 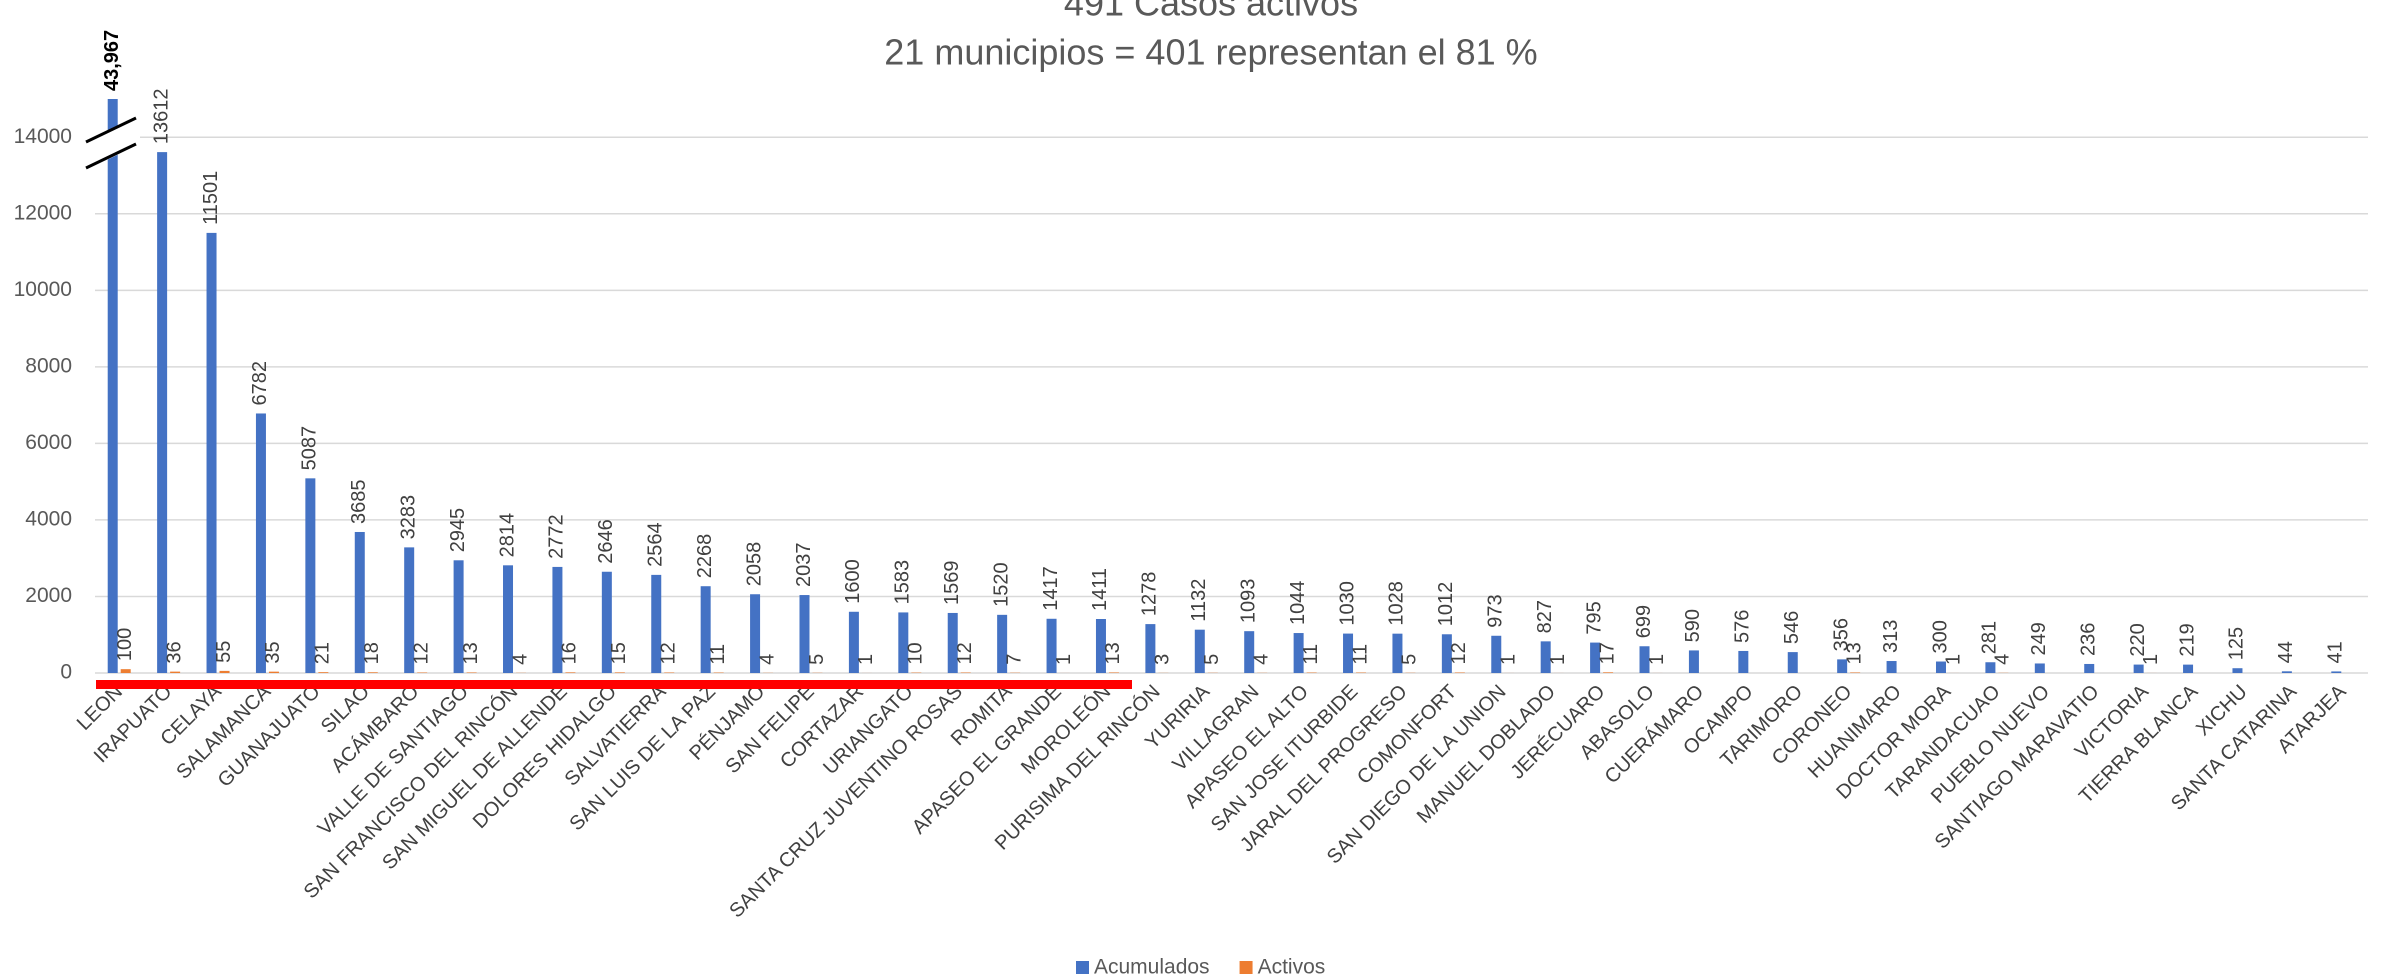 I want to click on data-label: 1278, so click(x=1150, y=594).